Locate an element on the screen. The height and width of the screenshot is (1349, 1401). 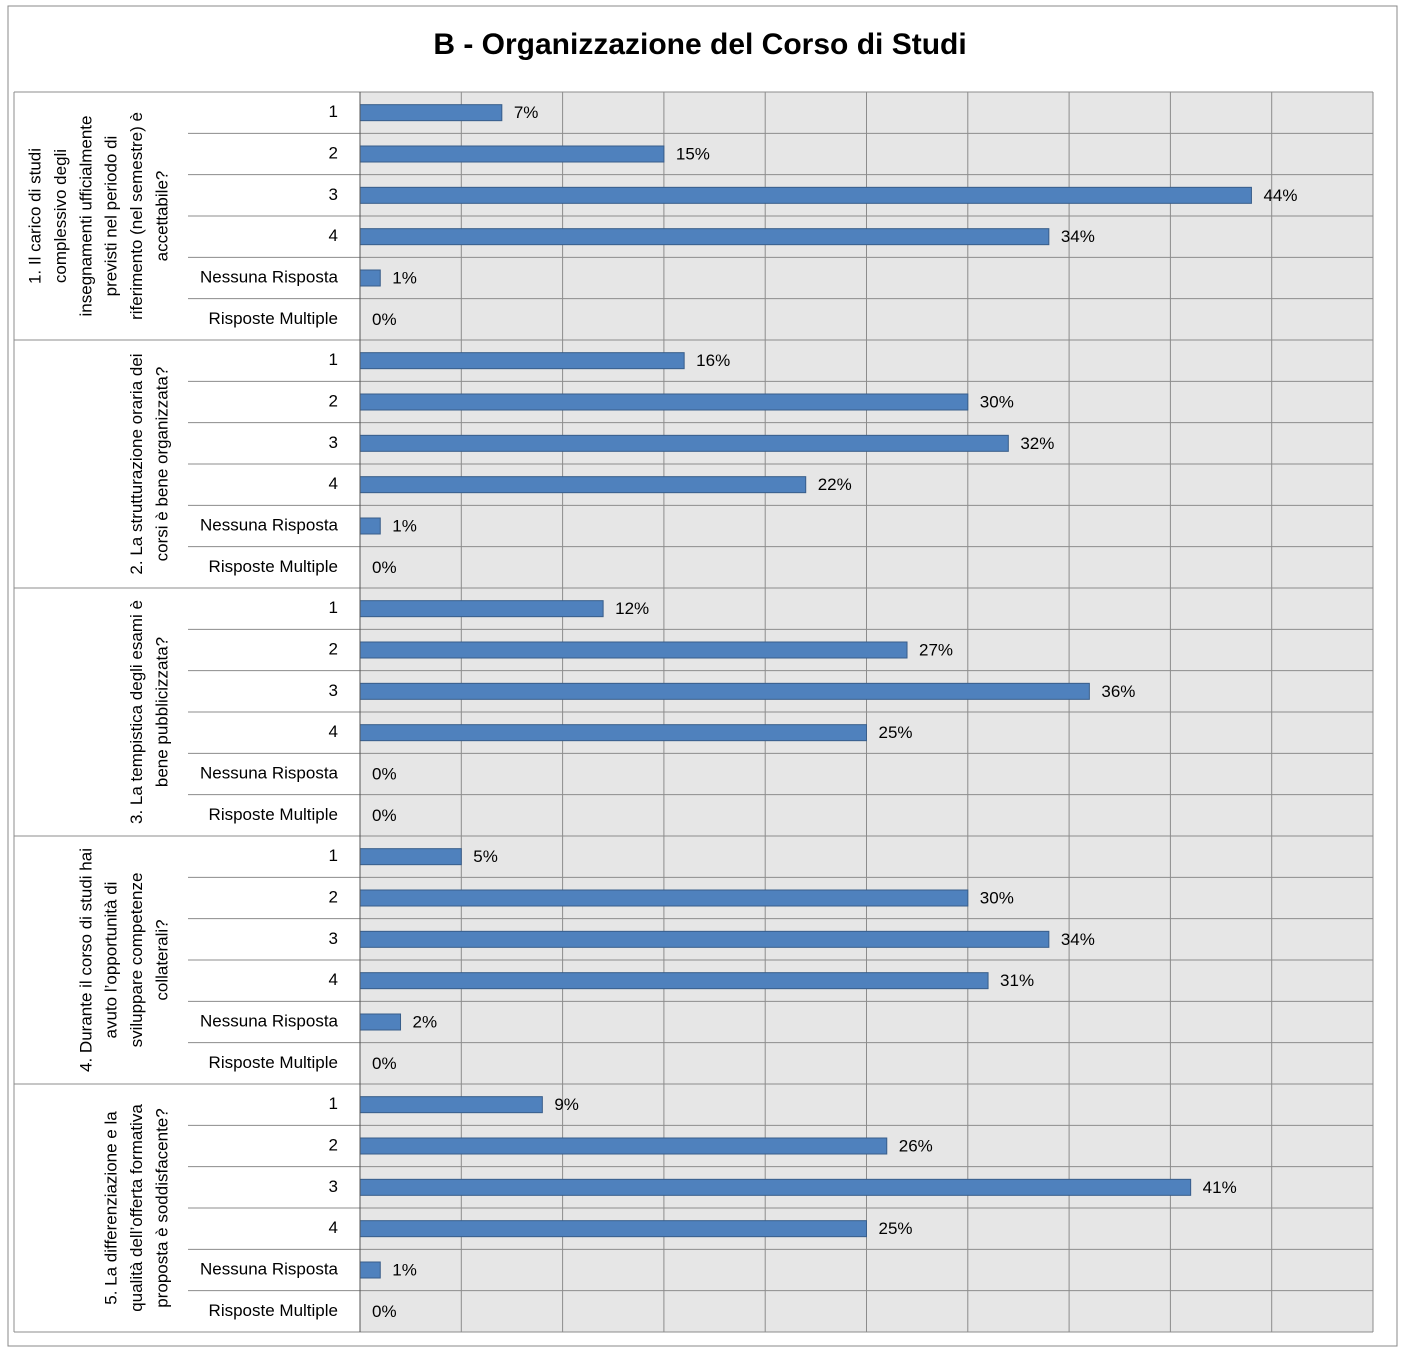
group-label: bene pubblicizzata? is located at coordinates (161, 712).